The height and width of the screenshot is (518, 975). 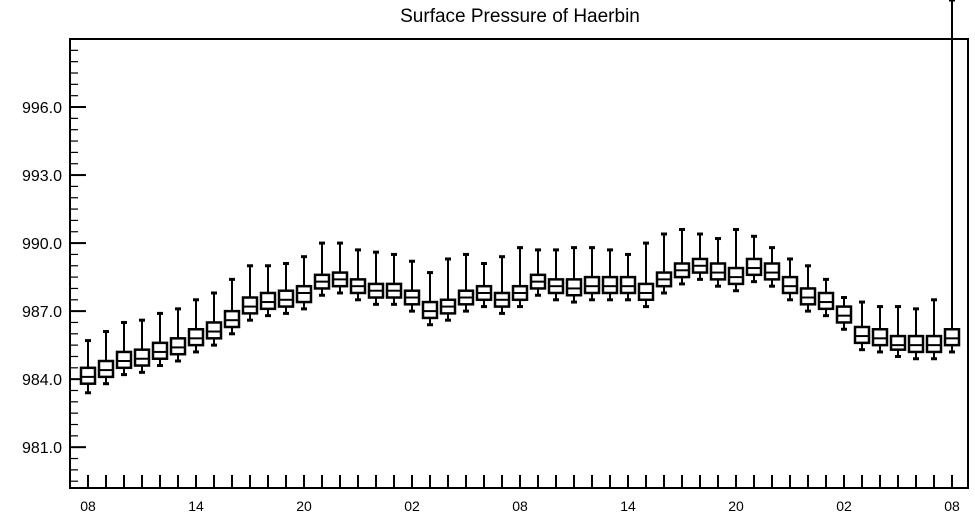 What do you see at coordinates (42, 108) in the screenshot?
I see `y-tick-label: 996.0` at bounding box center [42, 108].